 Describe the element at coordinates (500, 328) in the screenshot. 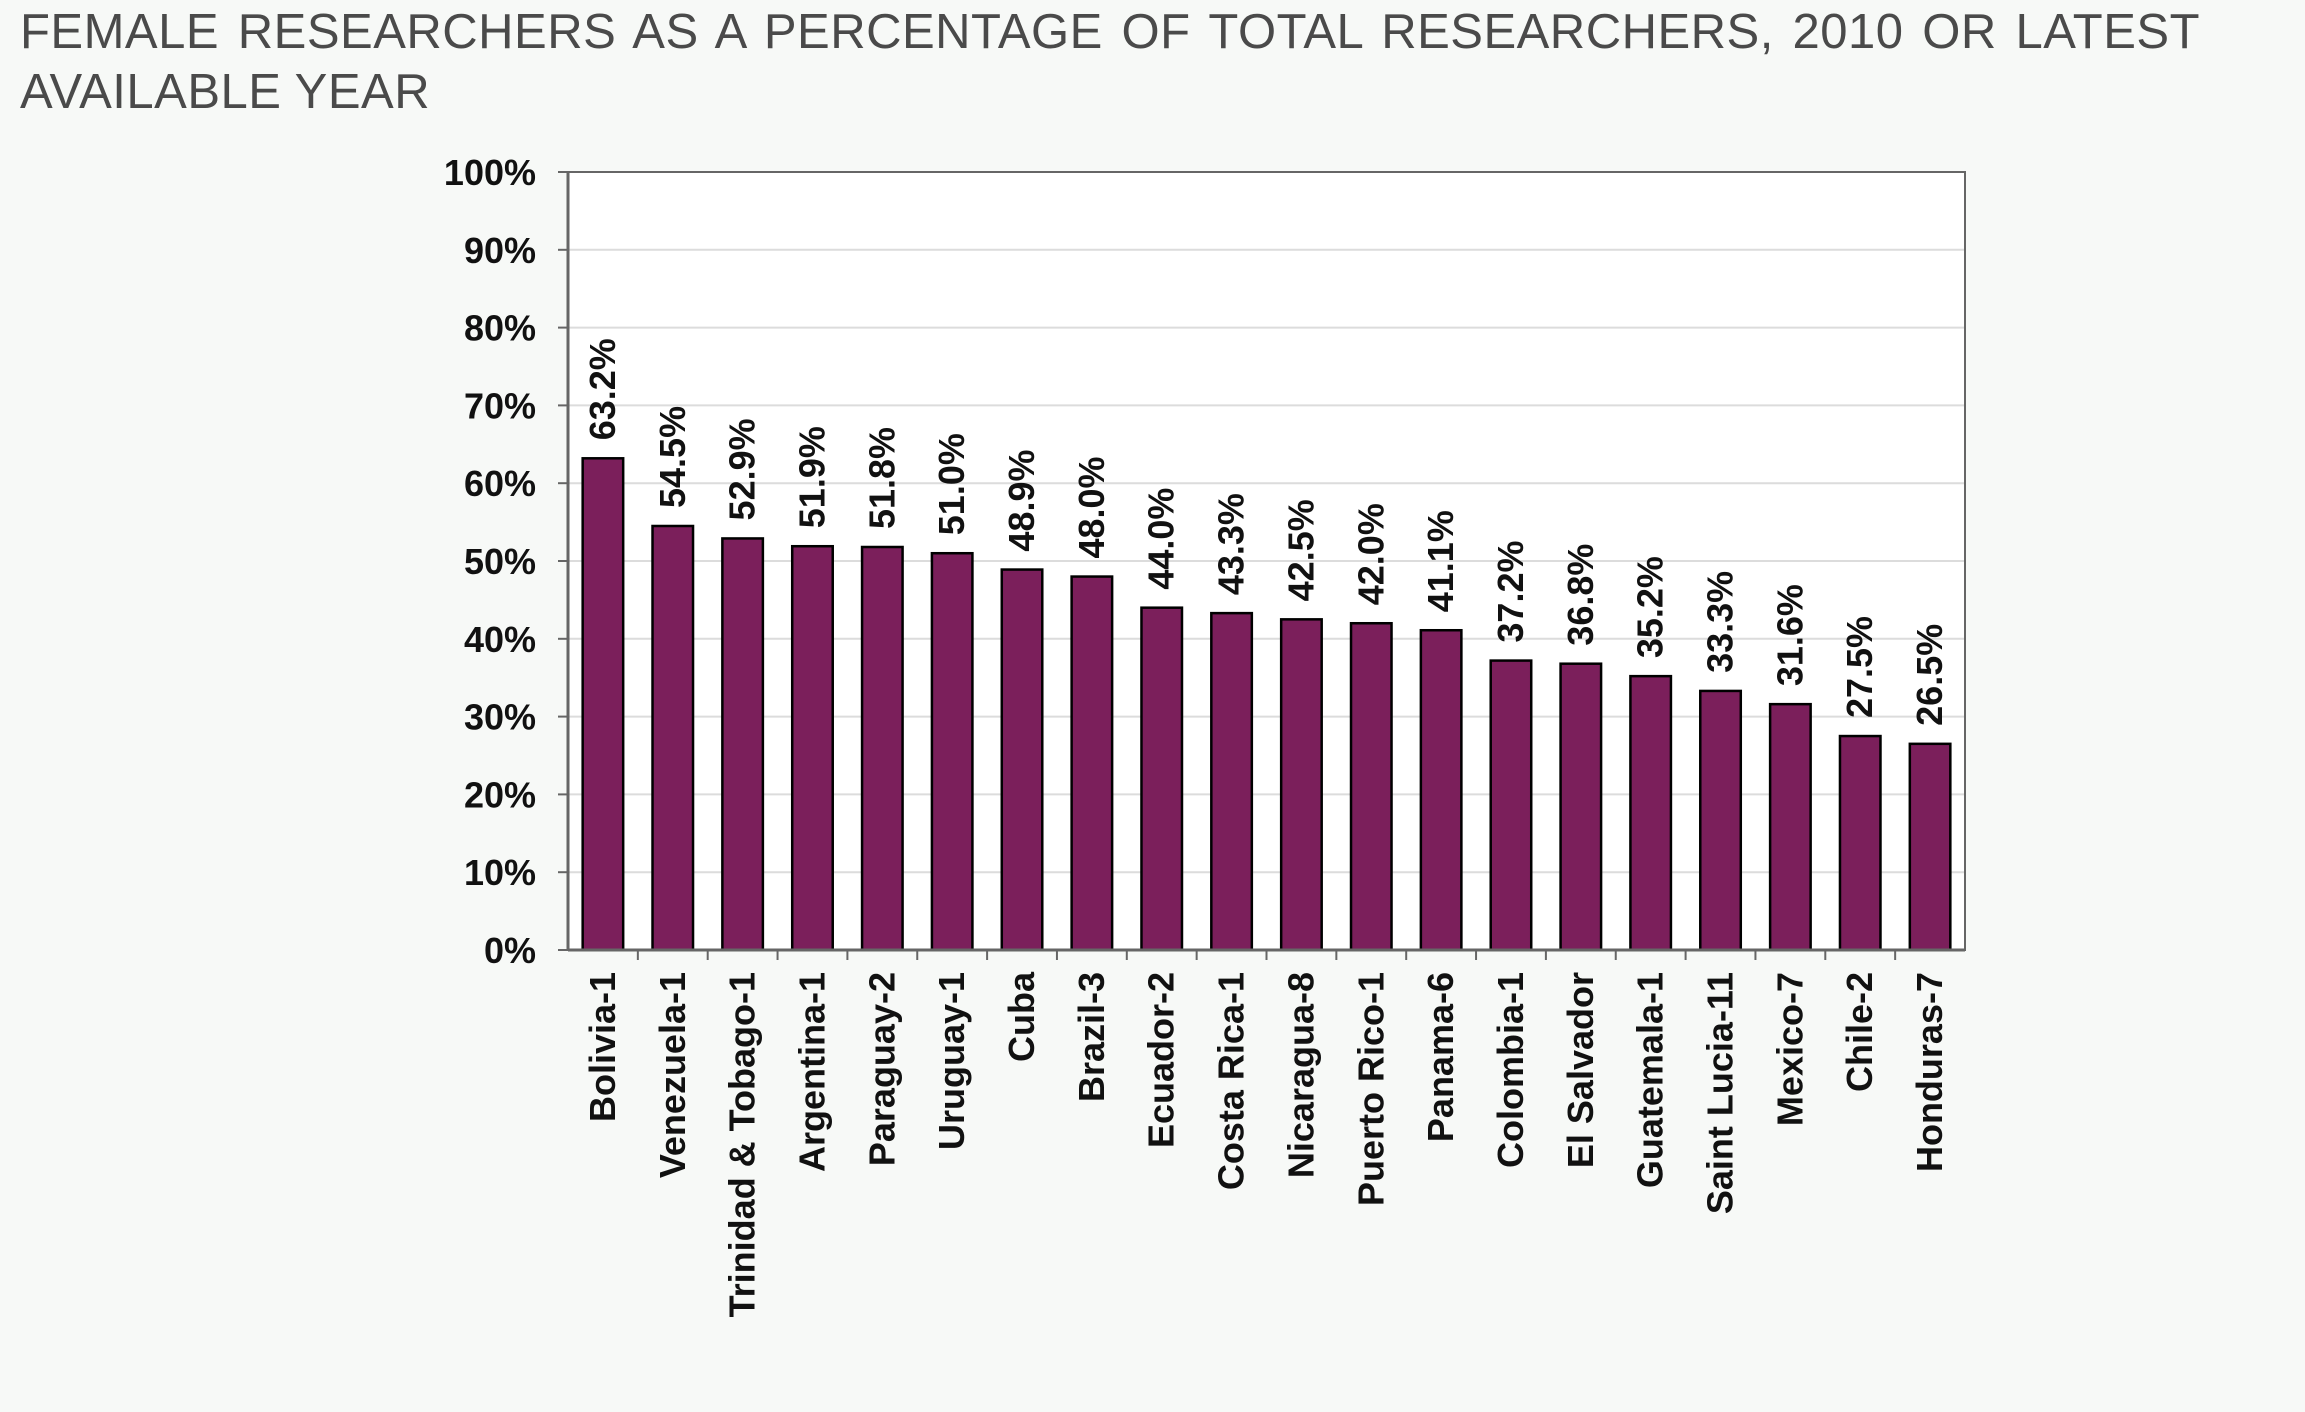

I see `y-tick-label: 80%` at that location.